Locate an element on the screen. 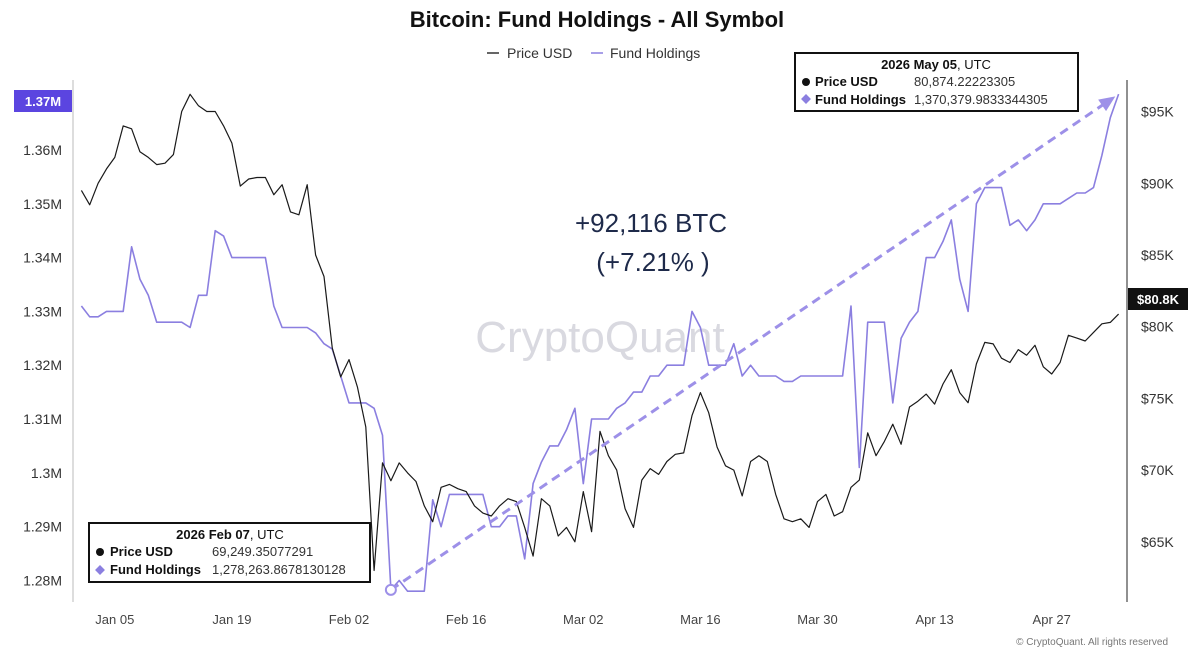 This screenshot has width=1200, height=662. holdings-badge-bg is located at coordinates (43, 101).